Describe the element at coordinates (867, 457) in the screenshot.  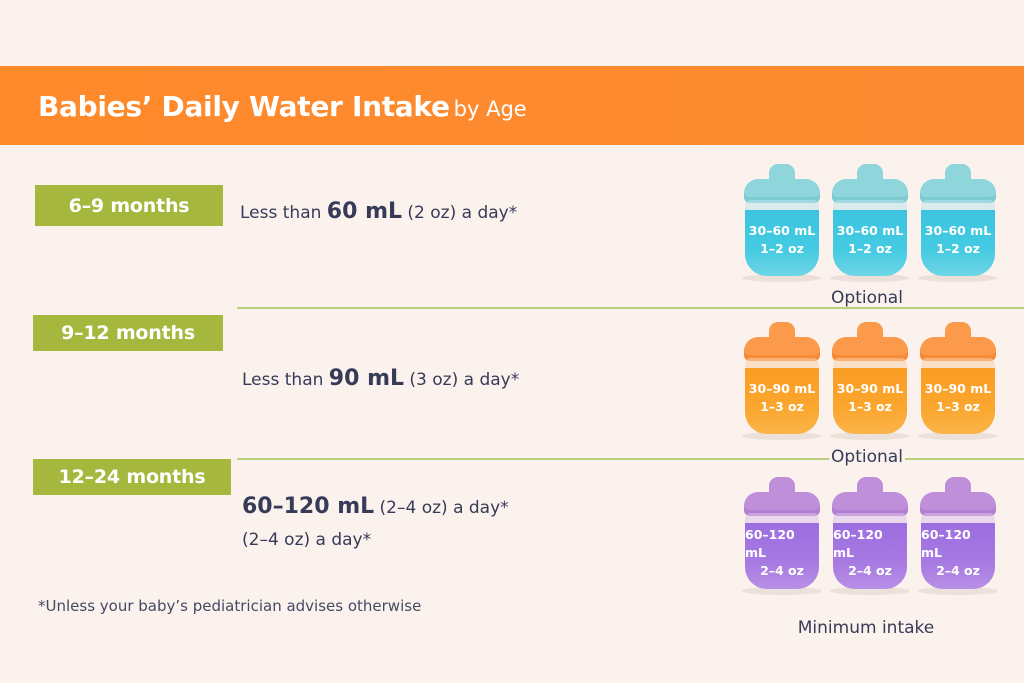
I see `cup-caption-9-12-months: Optional` at that location.